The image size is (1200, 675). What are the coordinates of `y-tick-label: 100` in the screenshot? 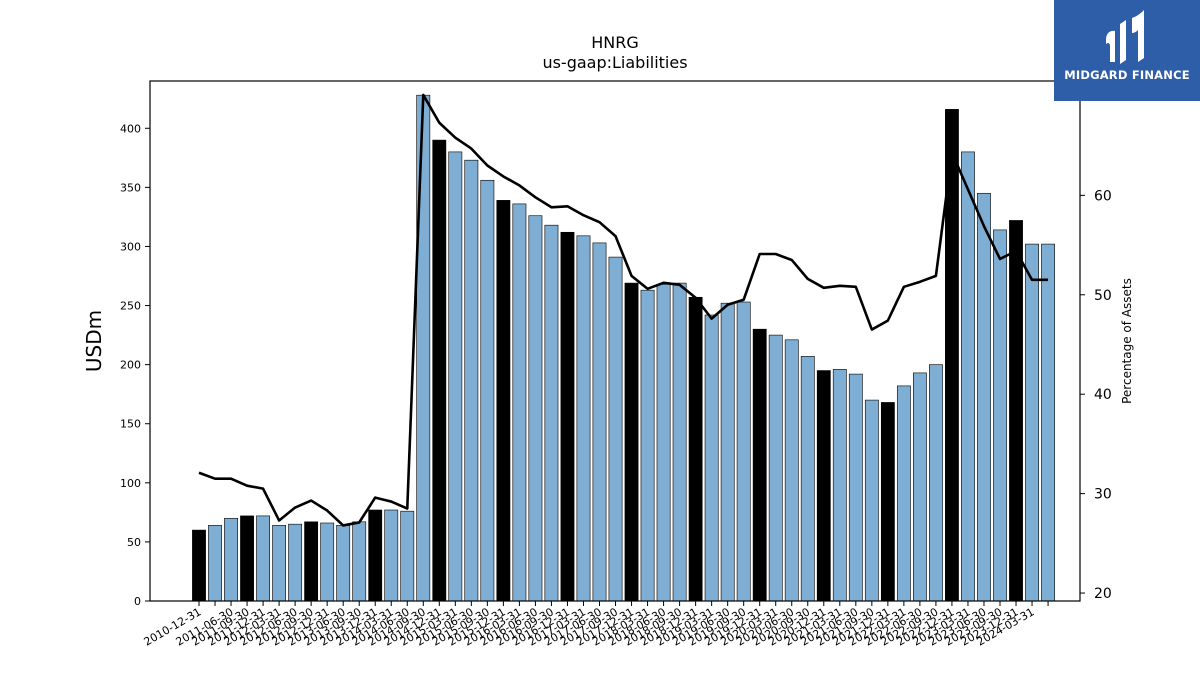 It's located at (130, 483).